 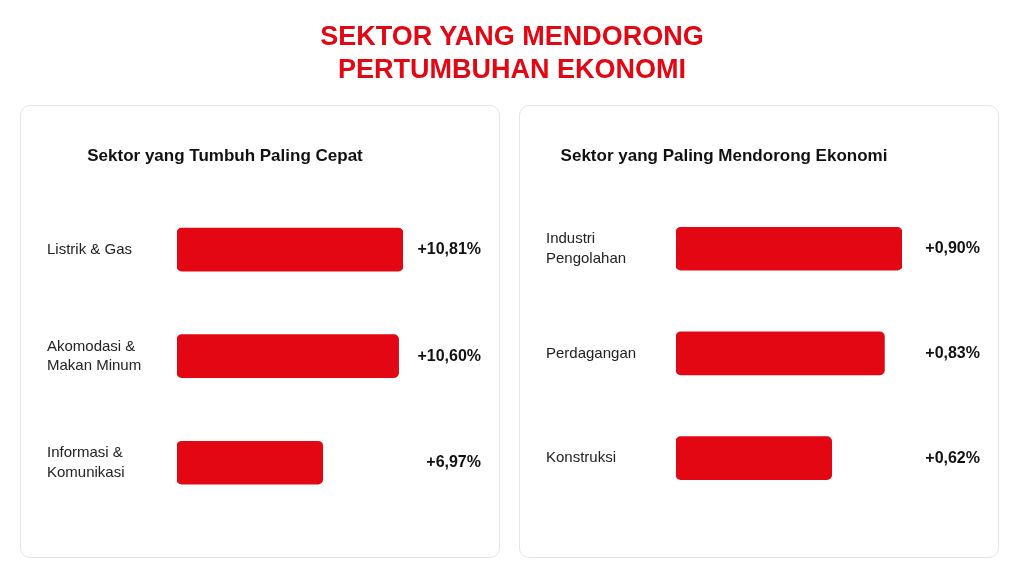 What do you see at coordinates (94, 355) in the screenshot?
I see `y-tick-label: Akomodasi & Makan Minum` at bounding box center [94, 355].